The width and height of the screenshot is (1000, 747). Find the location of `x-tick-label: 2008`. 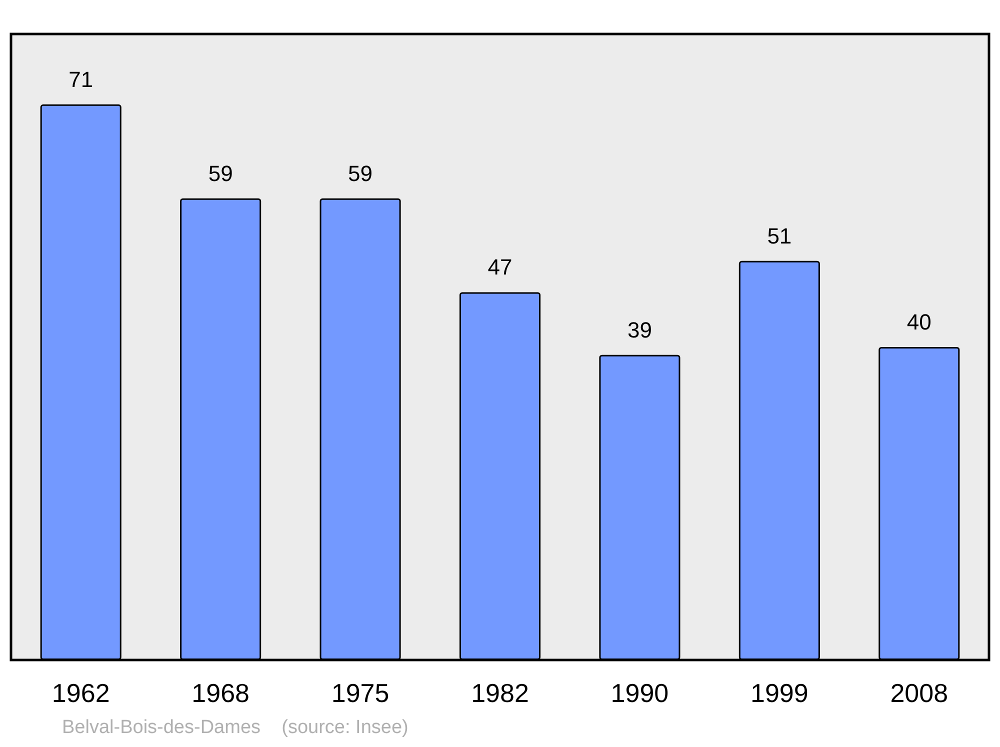

x-tick-label: 2008 is located at coordinates (919, 693).